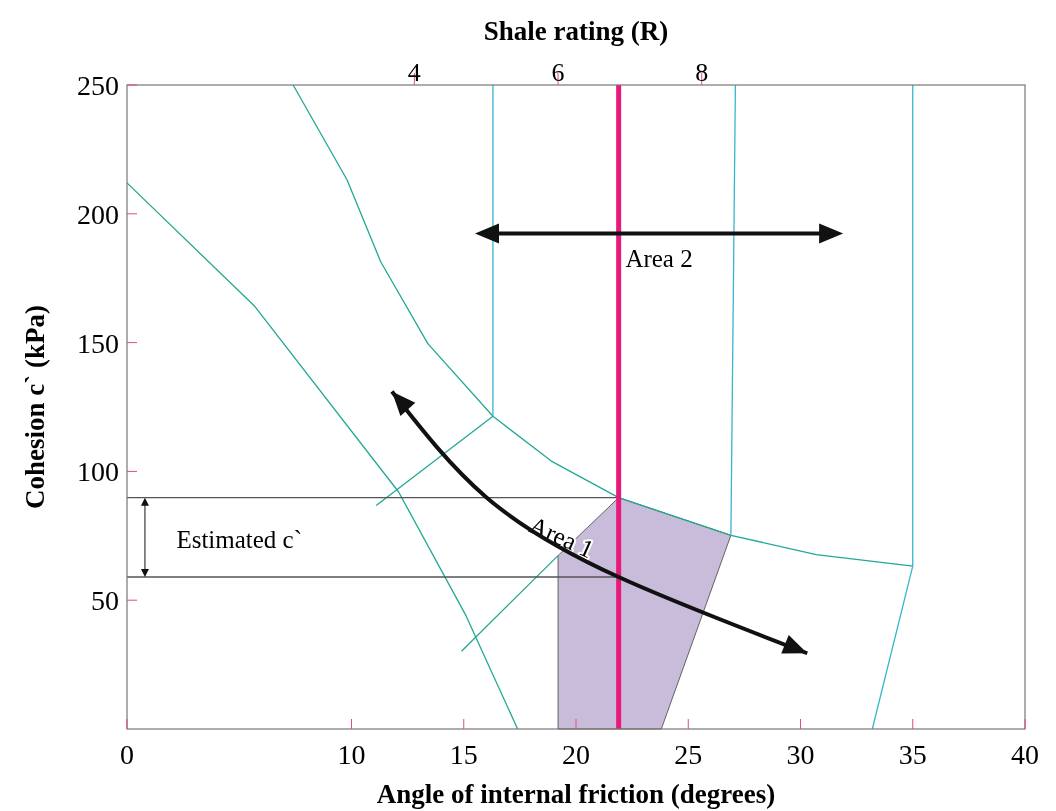  Describe the element at coordinates (1025, 754) in the screenshot. I see `x-tick-label: 40` at that location.